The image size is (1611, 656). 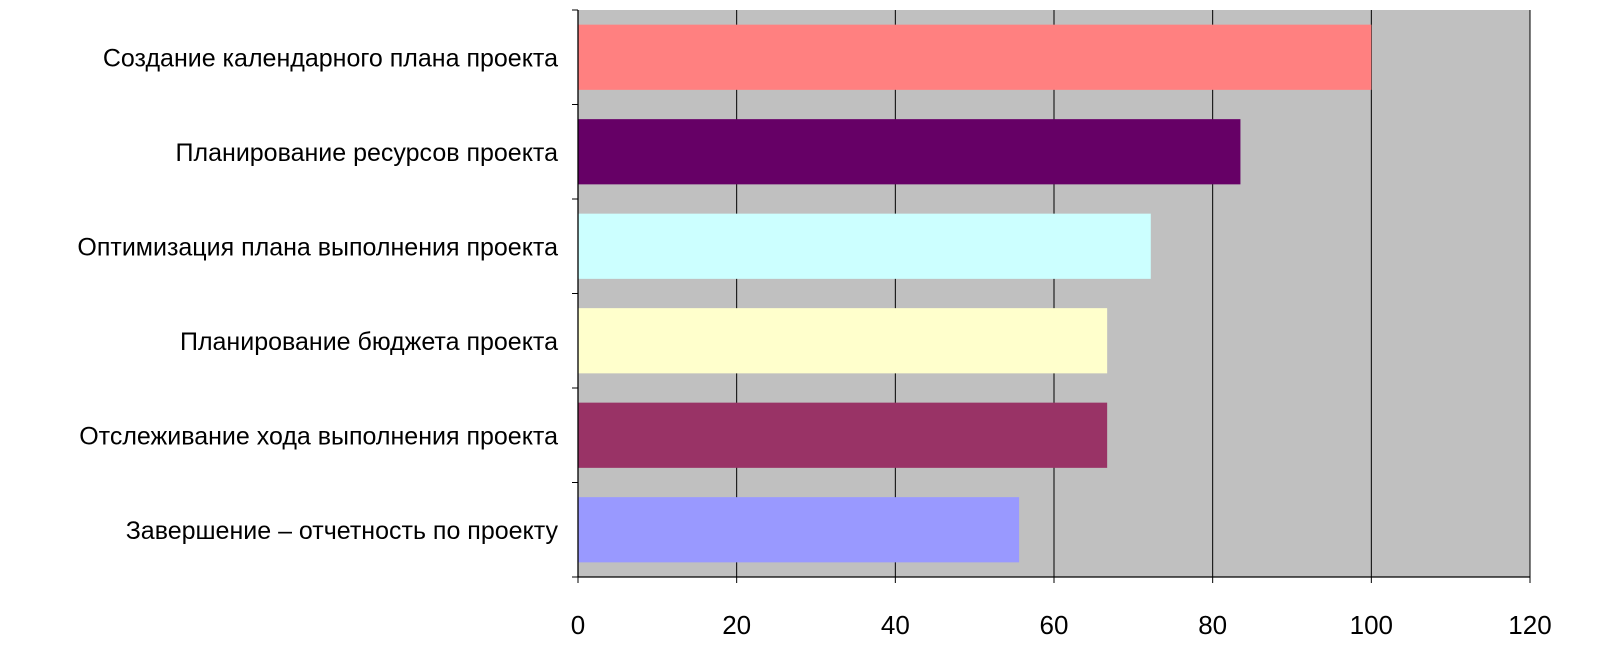 I want to click on x-tick-label-6: 120, so click(x=1529, y=625).